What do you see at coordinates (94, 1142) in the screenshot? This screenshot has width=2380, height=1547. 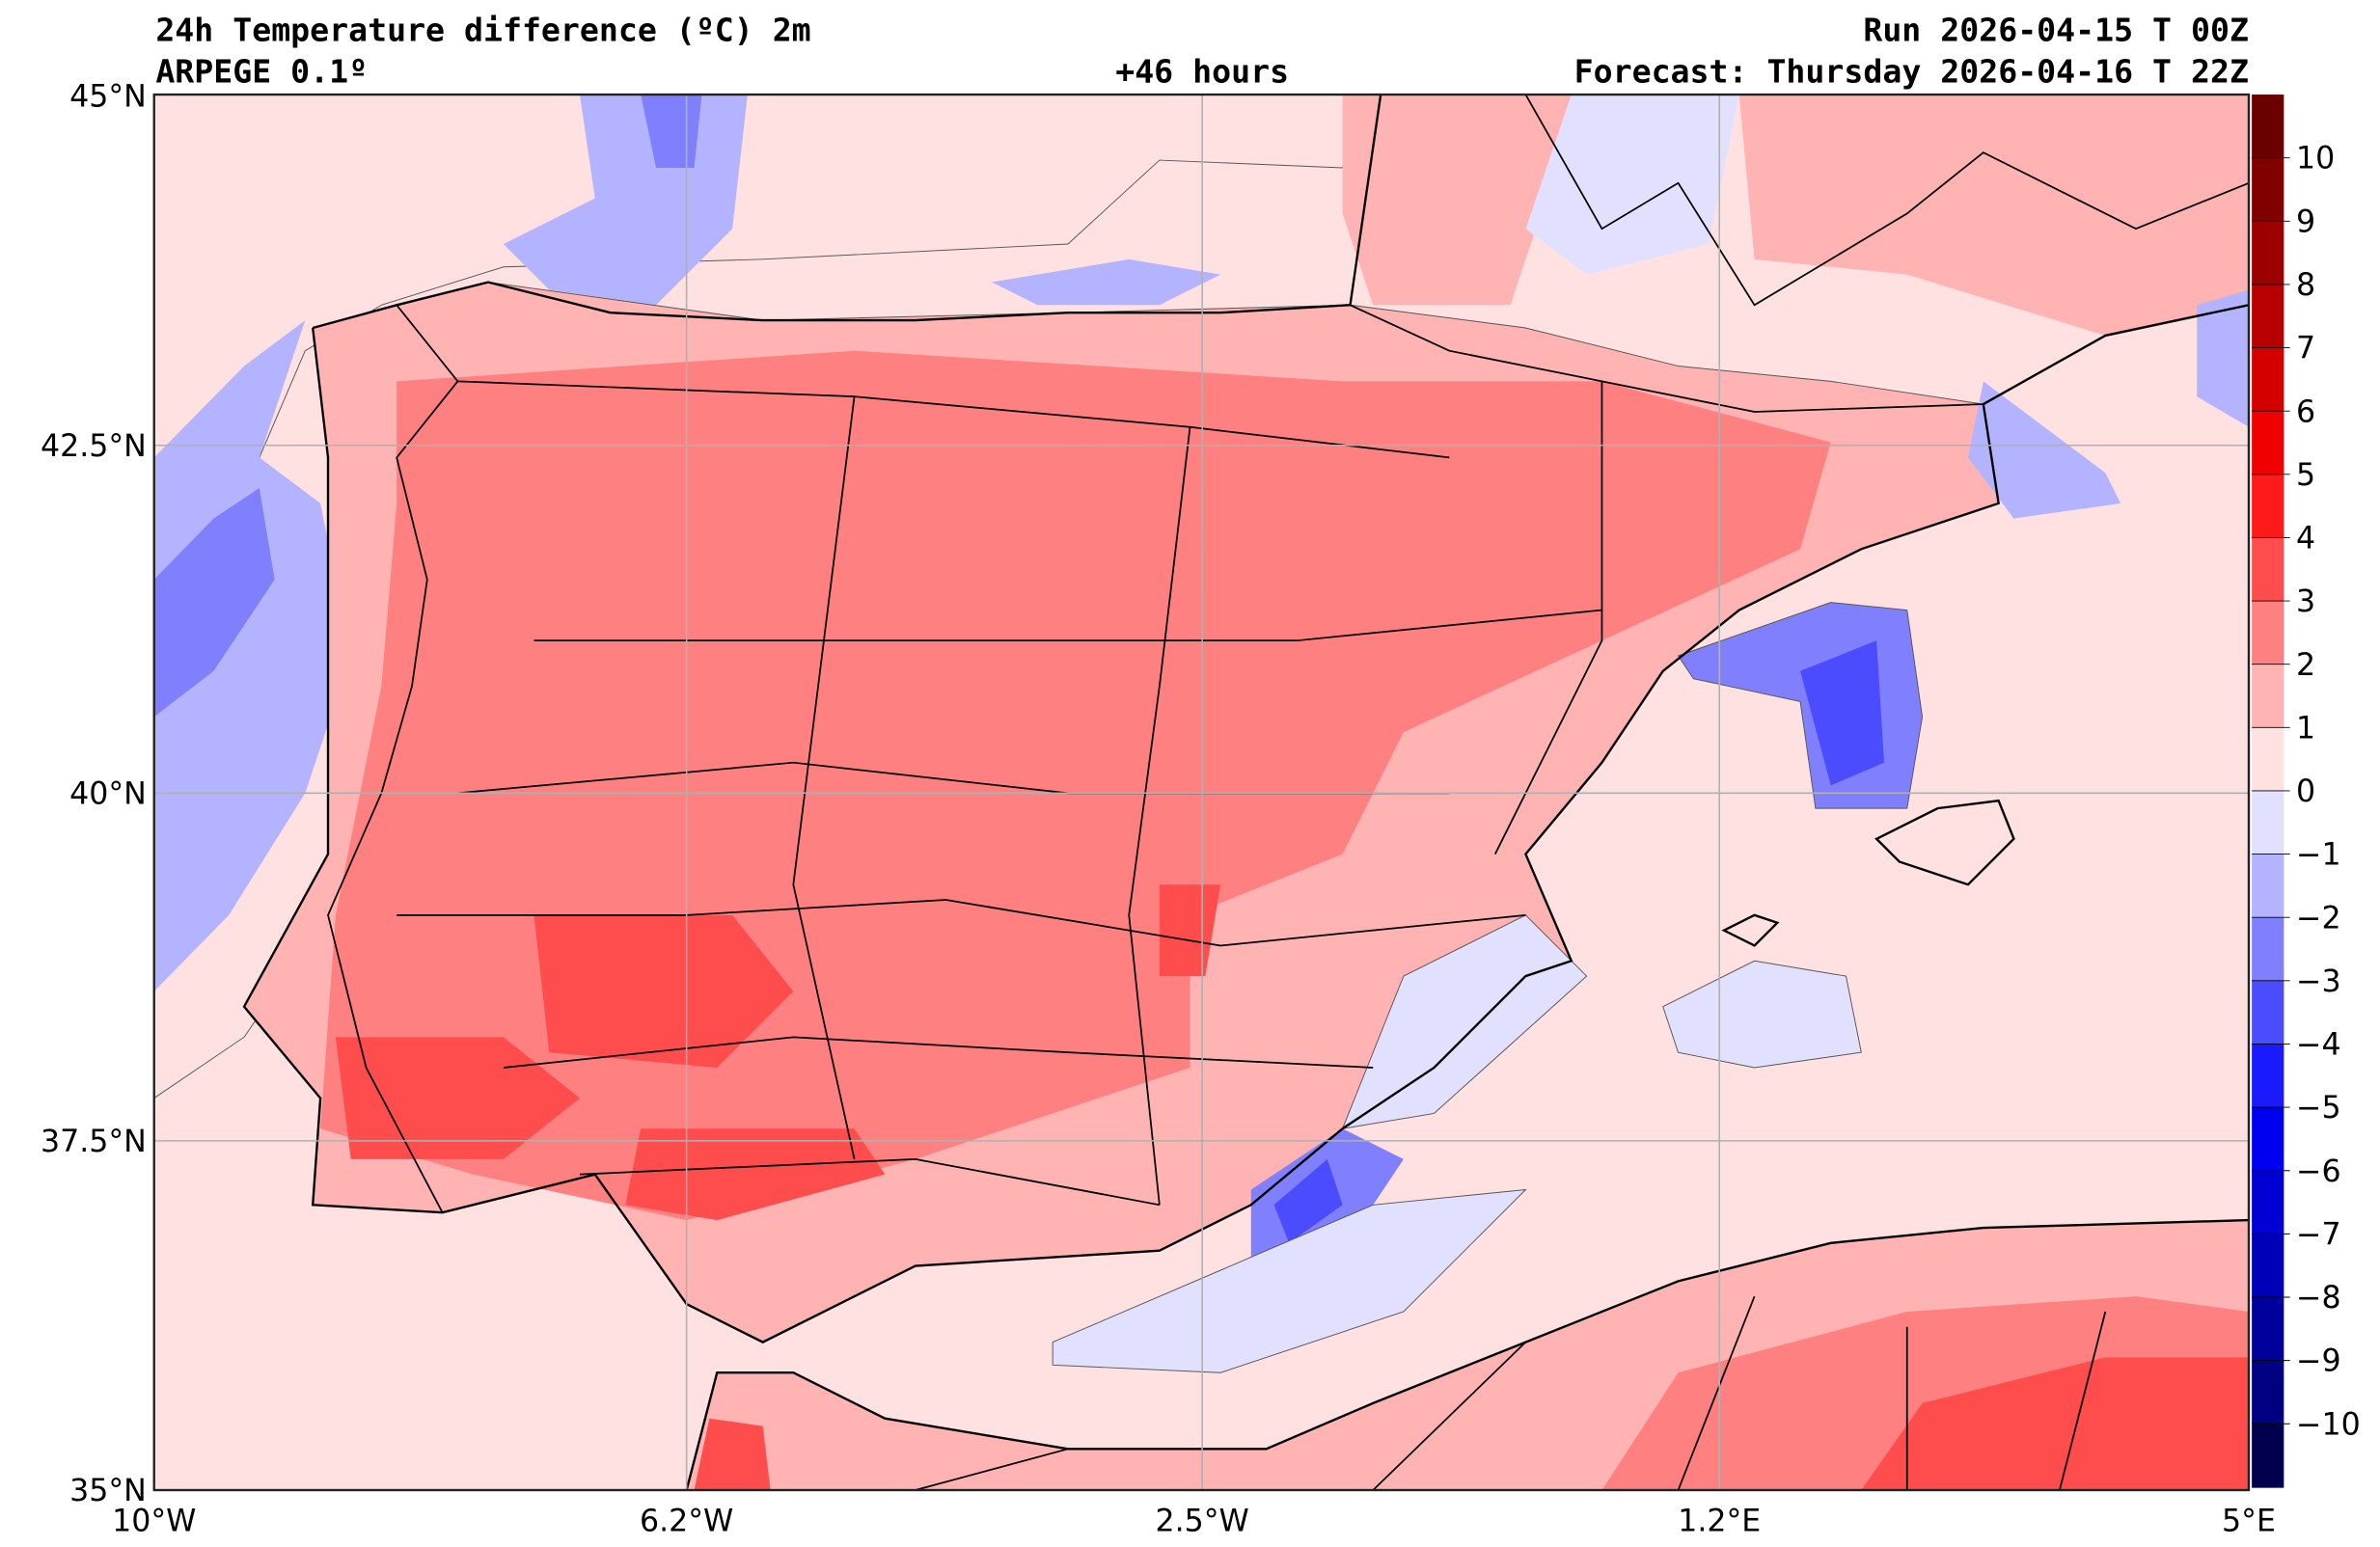 I see `lat-label: 37.5°N` at bounding box center [94, 1142].